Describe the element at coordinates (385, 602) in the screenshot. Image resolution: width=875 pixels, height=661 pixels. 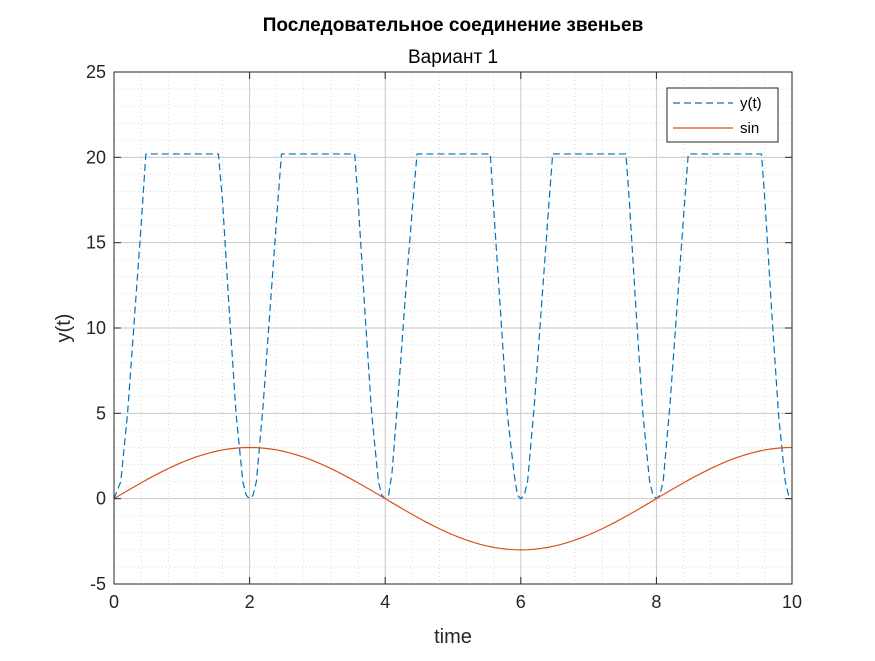
I see `x-tick-label: 4` at that location.